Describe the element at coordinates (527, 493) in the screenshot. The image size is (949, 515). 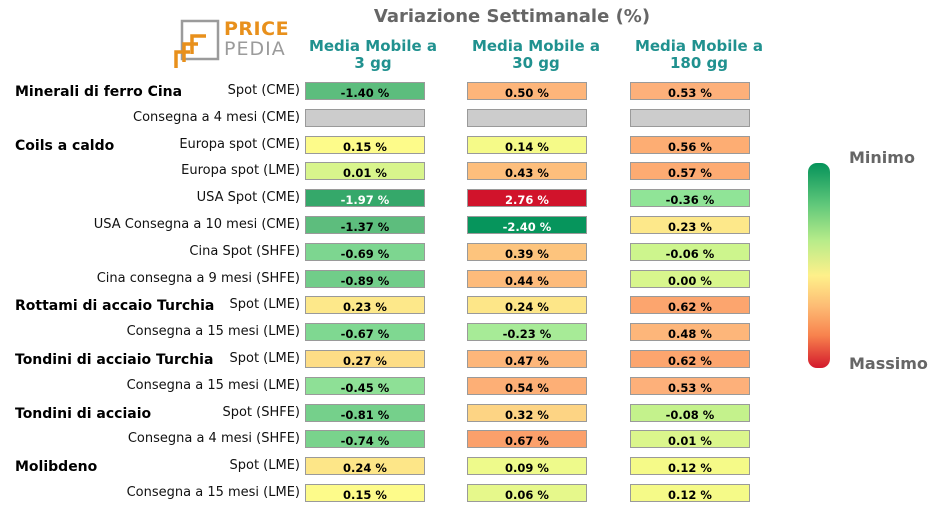
I see `heatmap-cell: 0.06 %` at that location.